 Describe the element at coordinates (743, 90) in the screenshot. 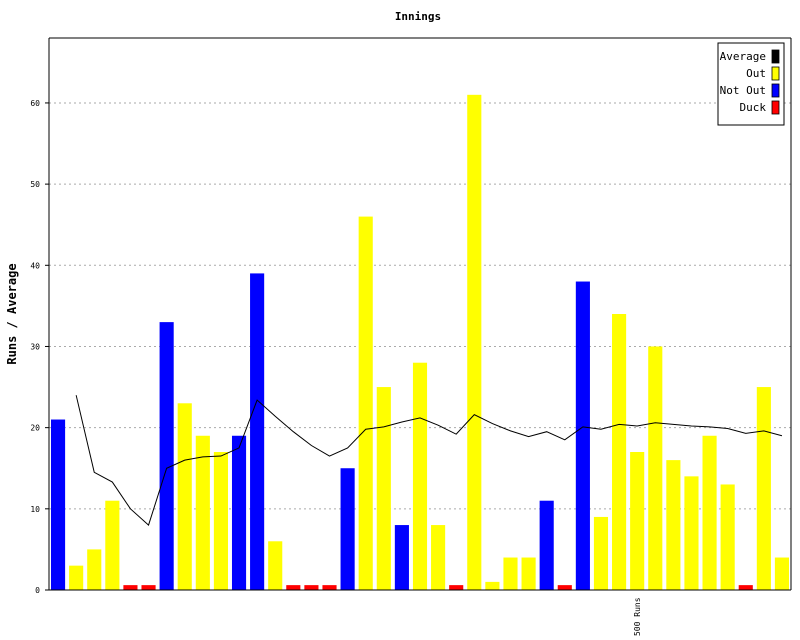

I see `legend-label-not-out: Not Out` at that location.